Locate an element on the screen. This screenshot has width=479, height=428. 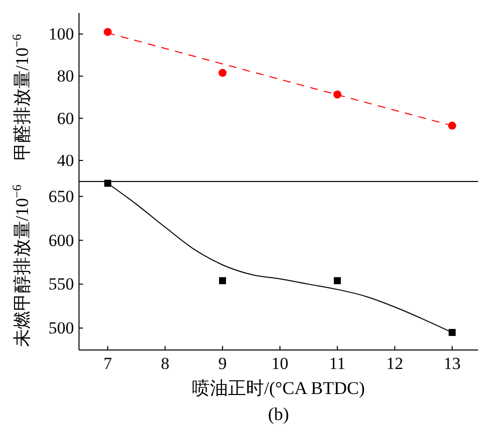
x-tick-label: 8 is located at coordinates (165, 363).